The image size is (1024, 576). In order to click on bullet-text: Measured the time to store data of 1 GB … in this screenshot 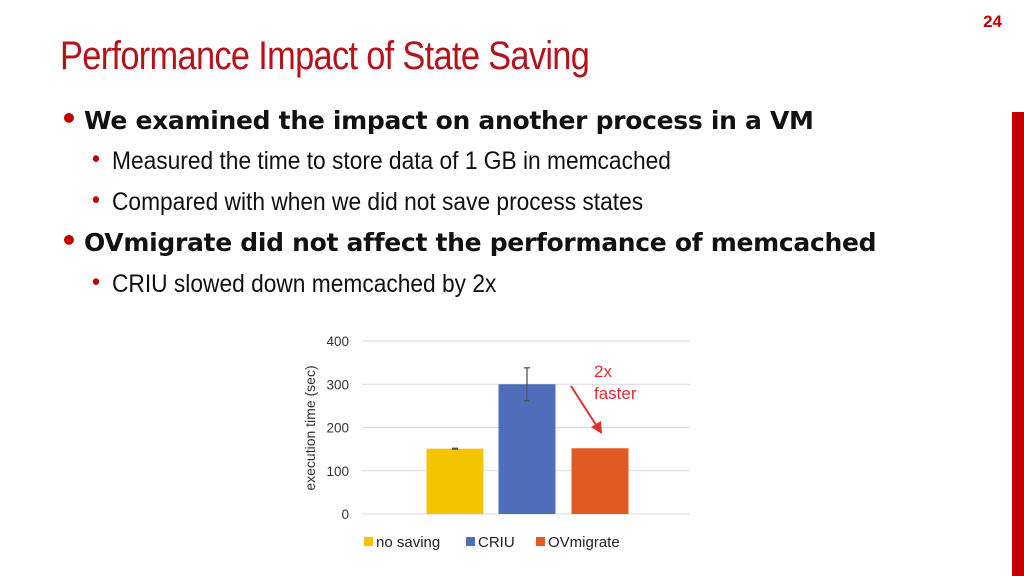, I will do `click(391, 161)`.